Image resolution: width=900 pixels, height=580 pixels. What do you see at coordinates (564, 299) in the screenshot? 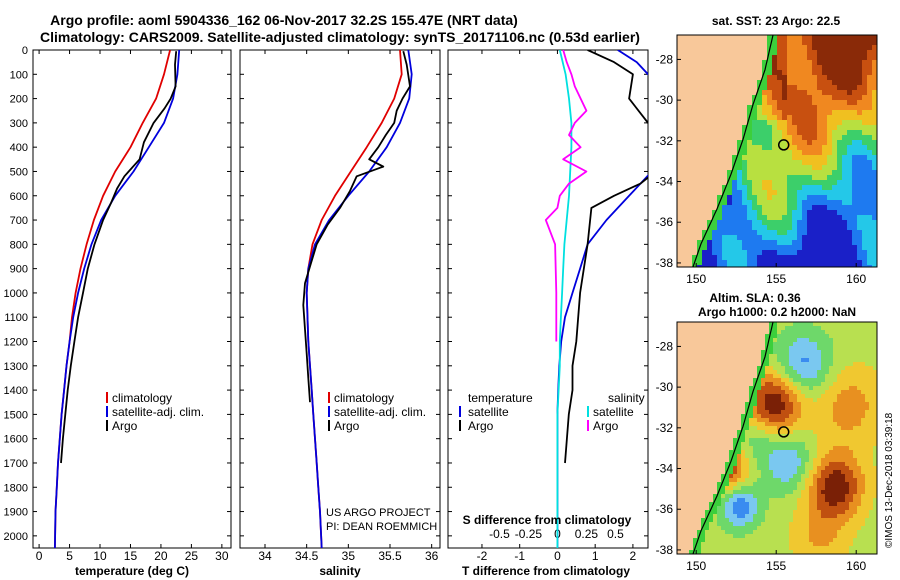
I see `series-line-salinity-satellite` at bounding box center [564, 299].